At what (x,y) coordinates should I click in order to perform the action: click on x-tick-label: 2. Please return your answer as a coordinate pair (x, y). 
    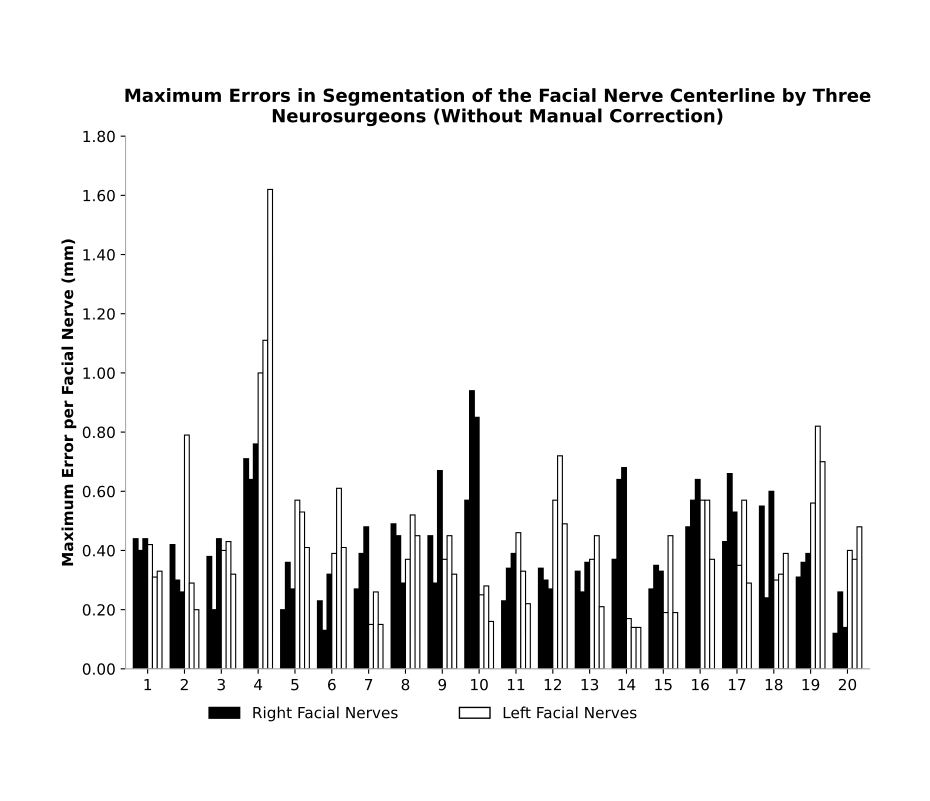
    Looking at the image, I should click on (184, 684).